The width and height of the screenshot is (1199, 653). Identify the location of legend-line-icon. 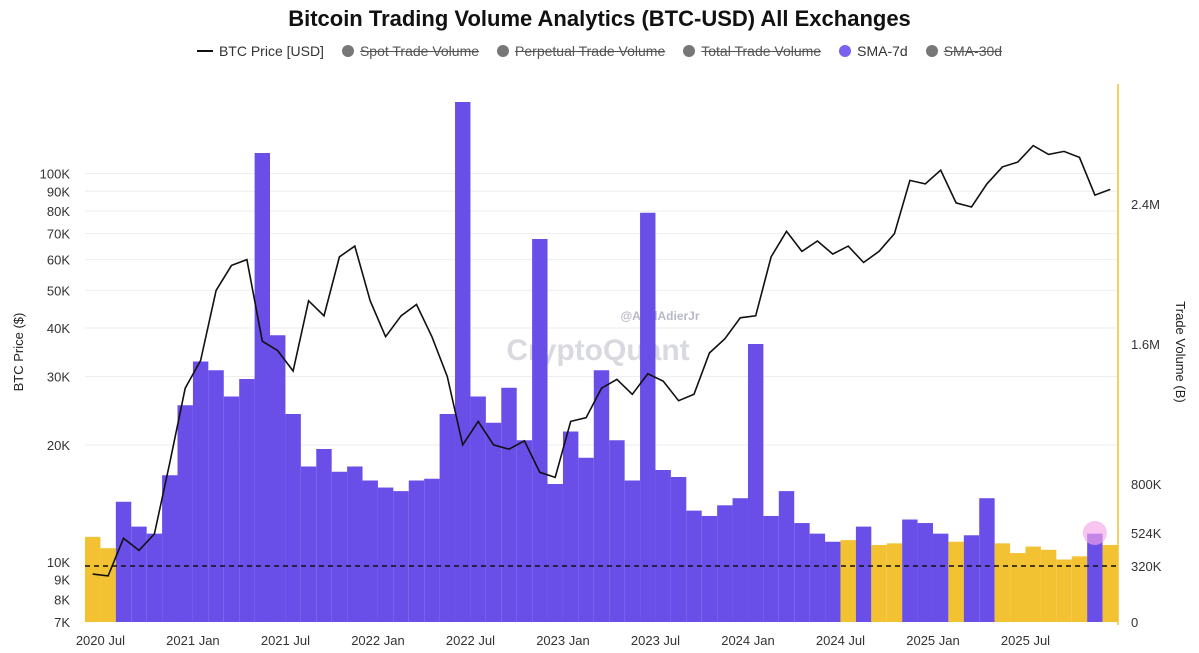
(204, 51).